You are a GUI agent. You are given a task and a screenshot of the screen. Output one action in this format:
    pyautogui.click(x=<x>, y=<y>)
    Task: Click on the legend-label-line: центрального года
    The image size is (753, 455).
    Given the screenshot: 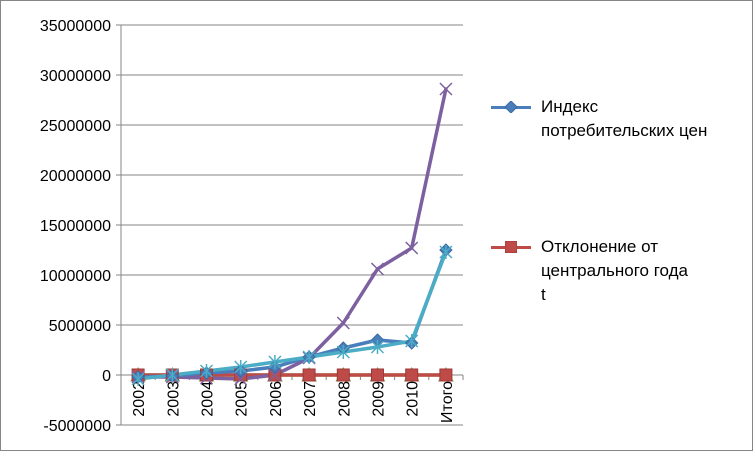 What is the action you would take?
    pyautogui.click(x=614, y=270)
    